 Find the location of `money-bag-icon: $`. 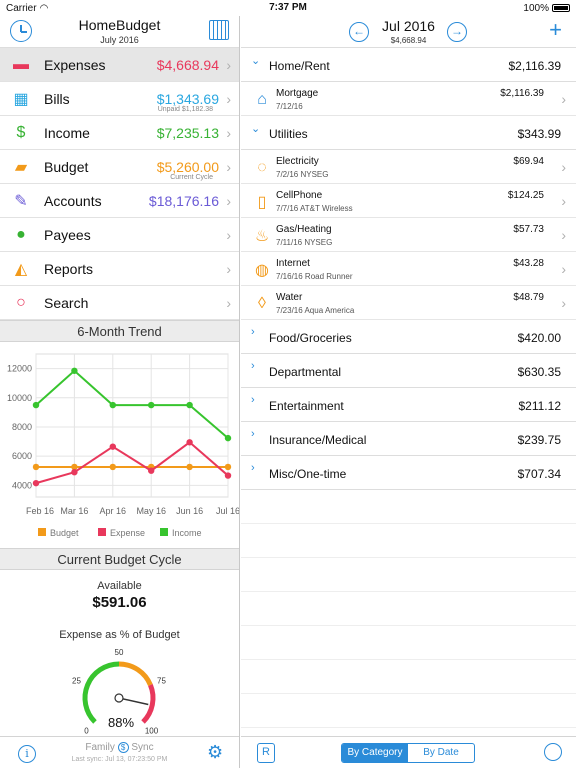

money-bag-icon: $ is located at coordinates (21, 132).